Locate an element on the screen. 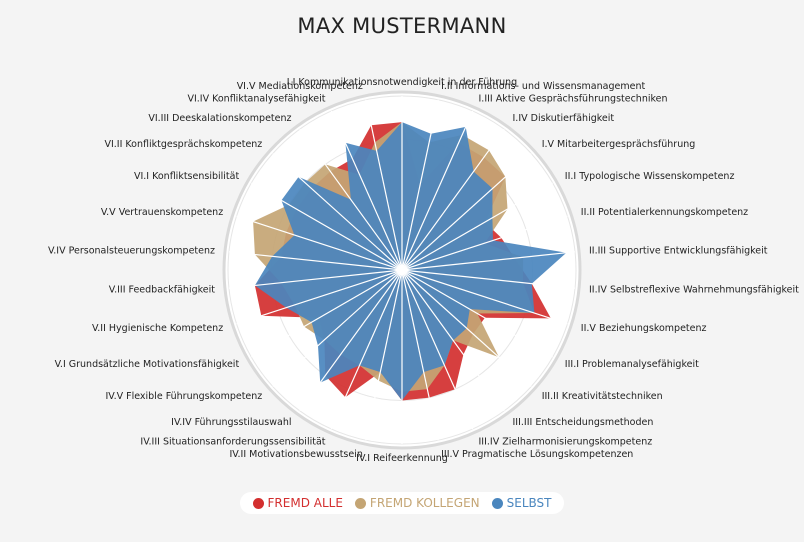 The height and width of the screenshot is (542, 804). axis-label: II.V Beziehungskompetenz is located at coordinates (644, 328).